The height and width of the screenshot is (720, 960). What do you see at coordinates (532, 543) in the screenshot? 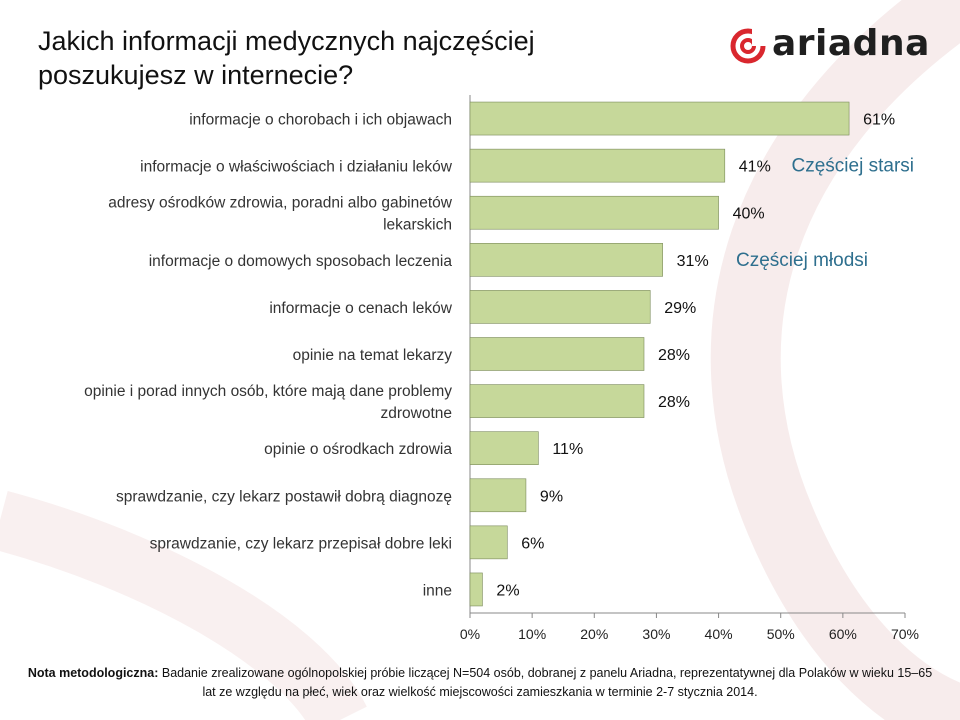
I see `bar-value-label: 6%` at bounding box center [532, 543].